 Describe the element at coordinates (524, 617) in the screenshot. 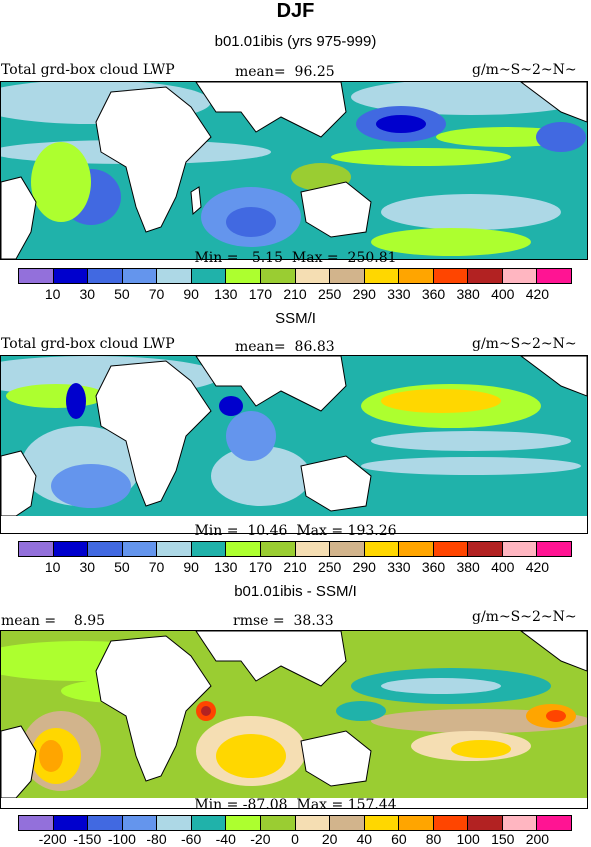

I see `panel-units-diff: g/m~S~2~N~` at that location.